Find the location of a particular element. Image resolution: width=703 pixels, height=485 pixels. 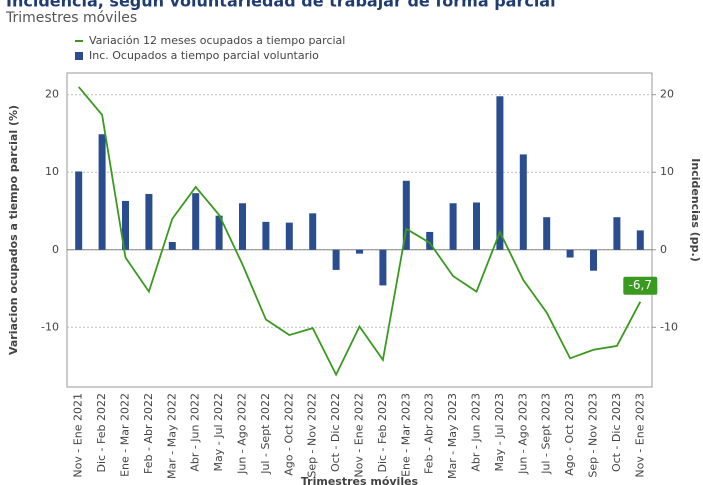

y2-tick-label: 10 is located at coordinates (667, 171).